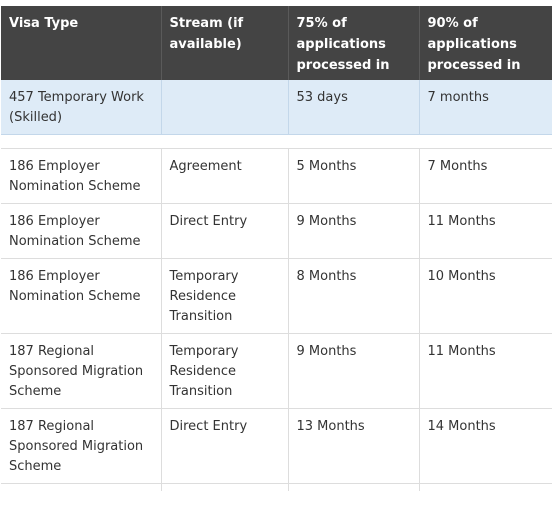 This screenshot has height=506, width=557. I want to click on cell-75-percent: 5 Months, so click(354, 175).